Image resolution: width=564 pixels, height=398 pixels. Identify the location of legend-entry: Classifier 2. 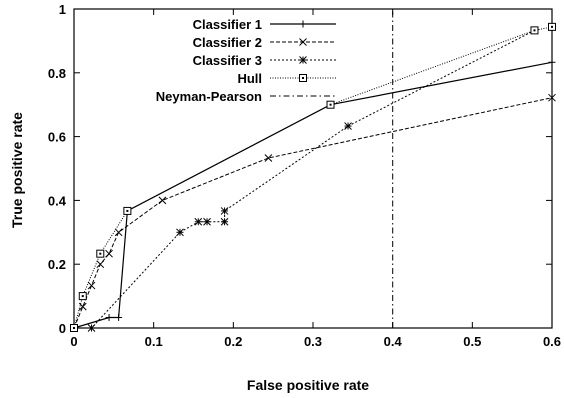
(264, 42).